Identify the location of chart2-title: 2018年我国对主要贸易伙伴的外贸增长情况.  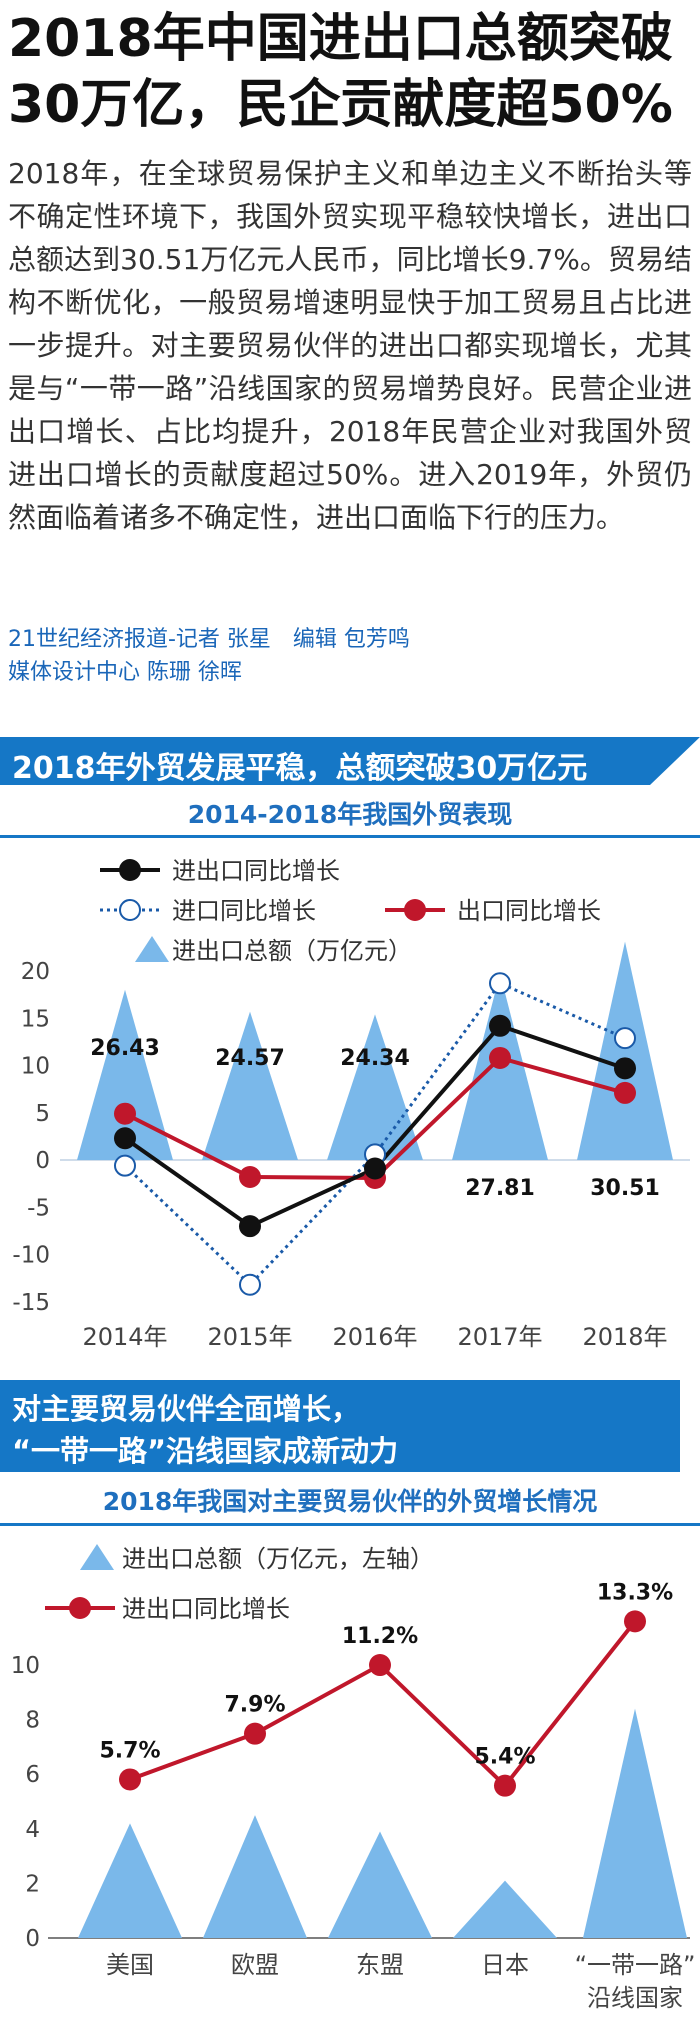
(350, 1501).